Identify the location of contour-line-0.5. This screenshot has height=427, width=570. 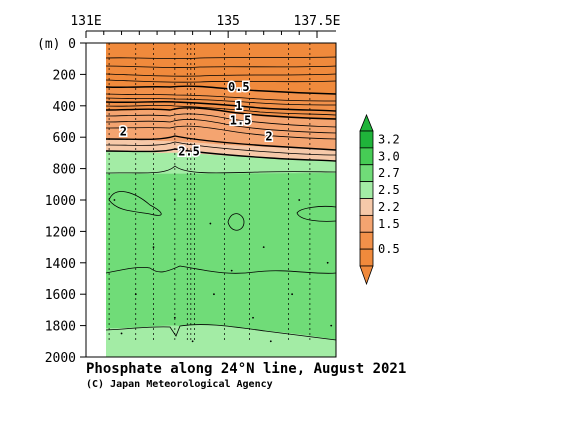
(221, 90).